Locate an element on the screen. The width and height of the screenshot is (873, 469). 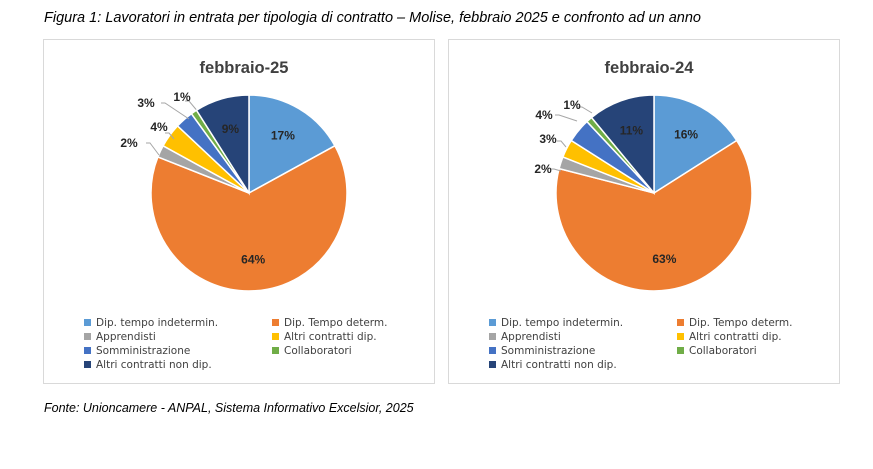
pie-chart-svg: febbraio-25 17% 64% 2% 4% 3% 1% 9% is located at coordinates (234, 175).